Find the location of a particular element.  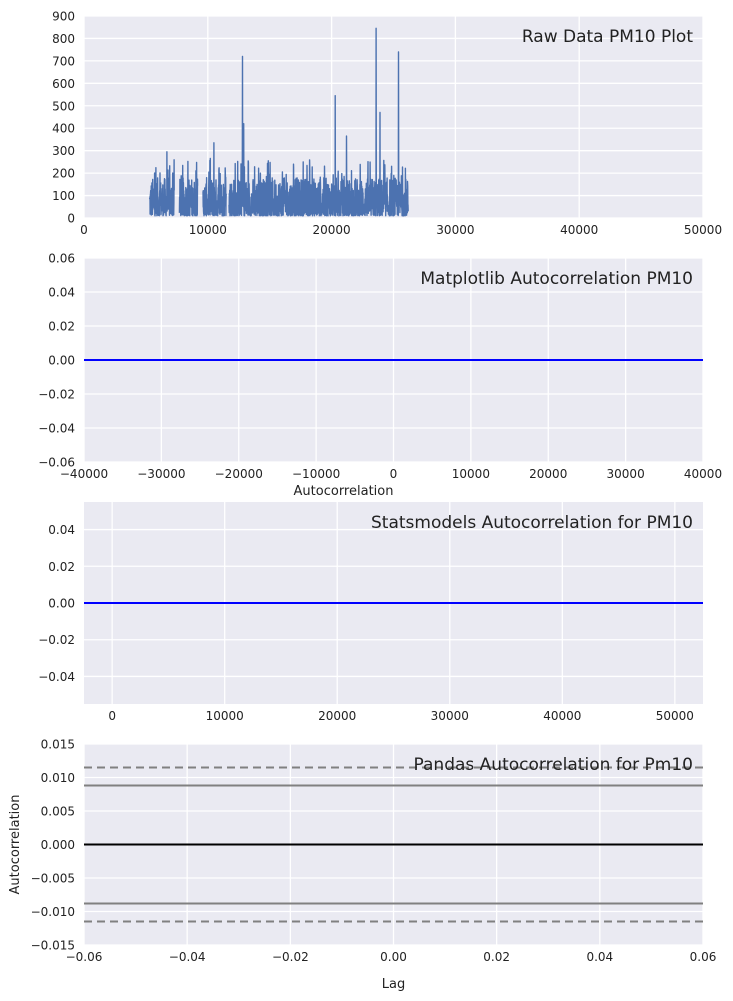

y-tick-label: 0.015 is located at coordinates (58, 745).